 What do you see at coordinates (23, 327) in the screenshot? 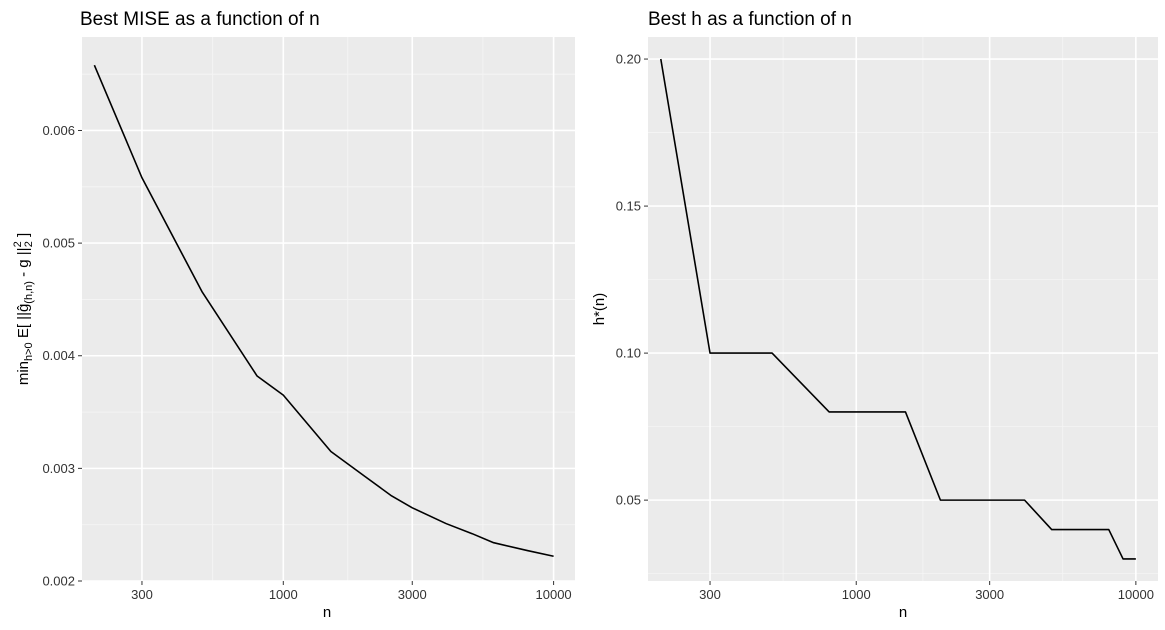
I see `ylabel-expectation: E[ ||` at bounding box center [23, 327].